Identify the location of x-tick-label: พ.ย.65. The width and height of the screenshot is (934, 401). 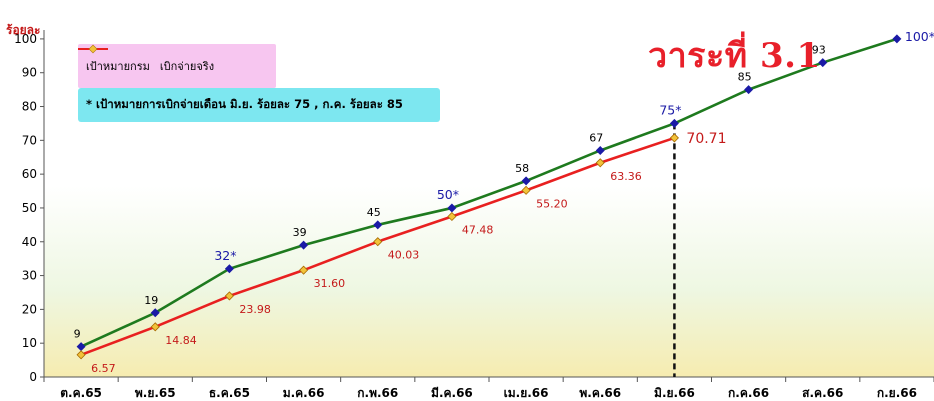
(155, 393).